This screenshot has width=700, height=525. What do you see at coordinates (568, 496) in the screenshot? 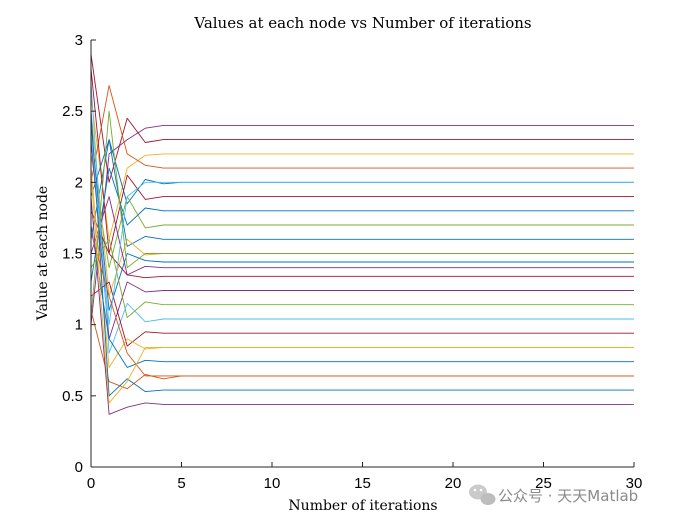
I see `watermark-text: 公众号 · 天天Matlab` at bounding box center [568, 496].